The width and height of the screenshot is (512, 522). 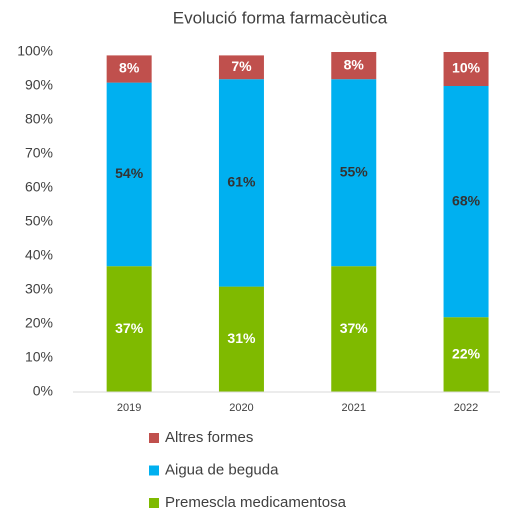 I want to click on data-label: 10%, so click(x=466, y=68).